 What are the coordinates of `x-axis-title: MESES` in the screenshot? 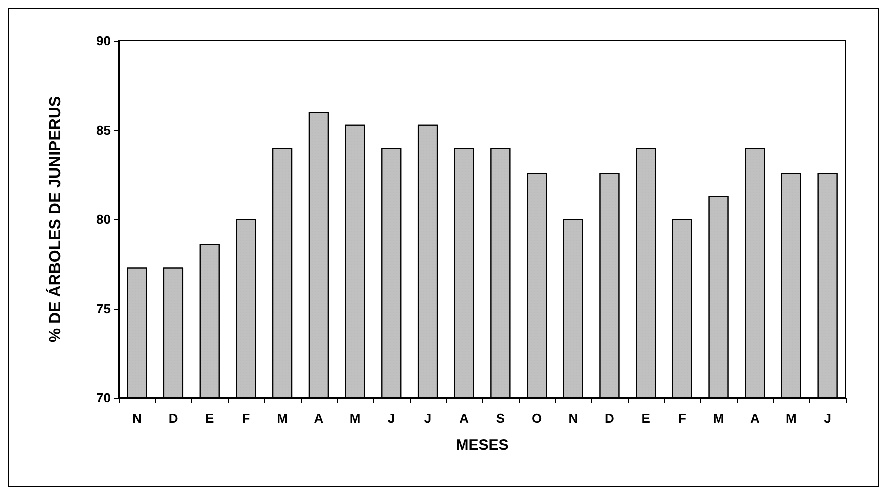 It's located at (482, 445).